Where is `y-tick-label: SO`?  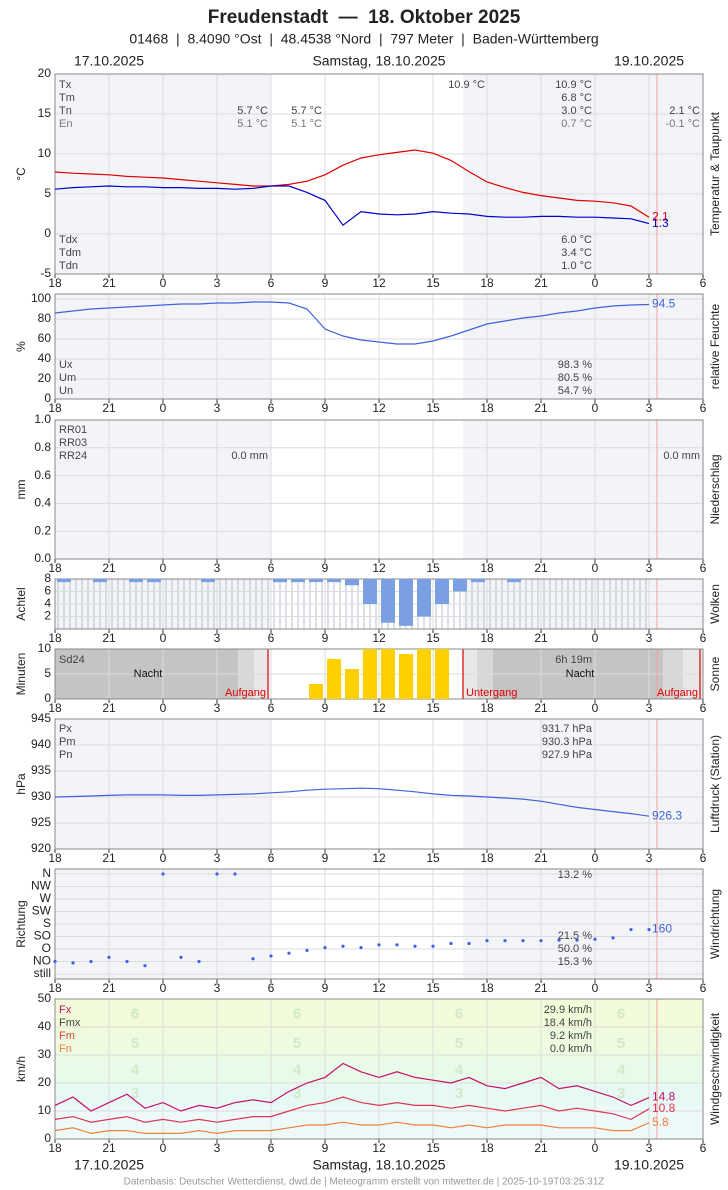 y-tick-label: SO is located at coordinates (42, 936).